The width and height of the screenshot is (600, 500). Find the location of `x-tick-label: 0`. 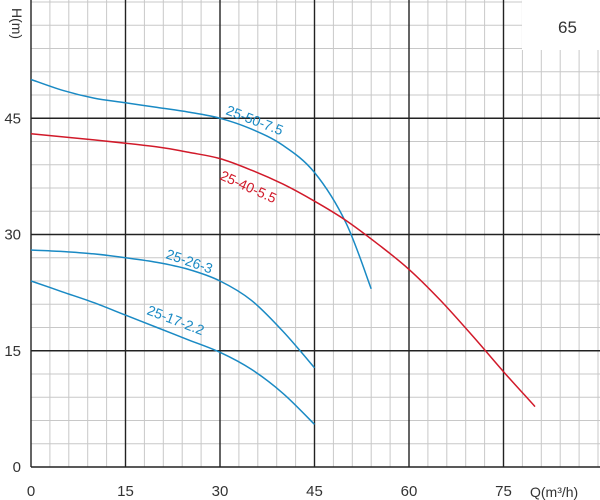

x-tick-label: 0 is located at coordinates (31, 491).